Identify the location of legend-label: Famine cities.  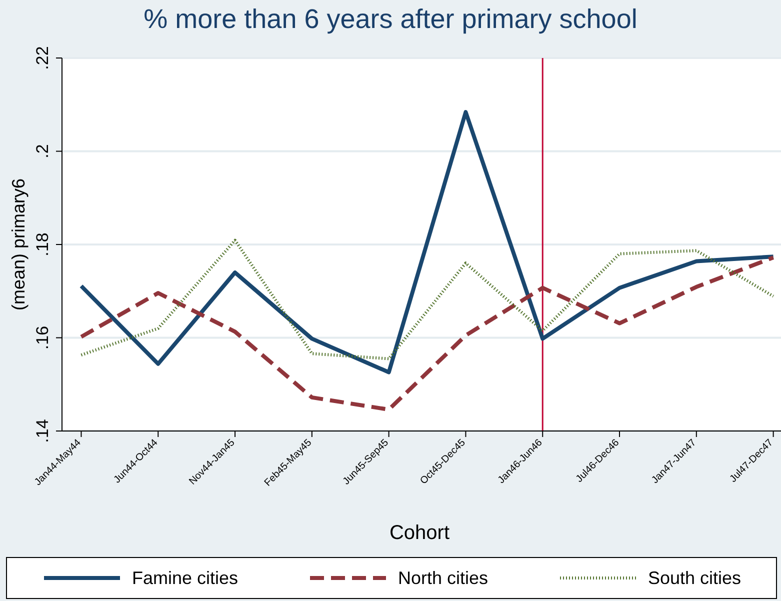
(184, 578).